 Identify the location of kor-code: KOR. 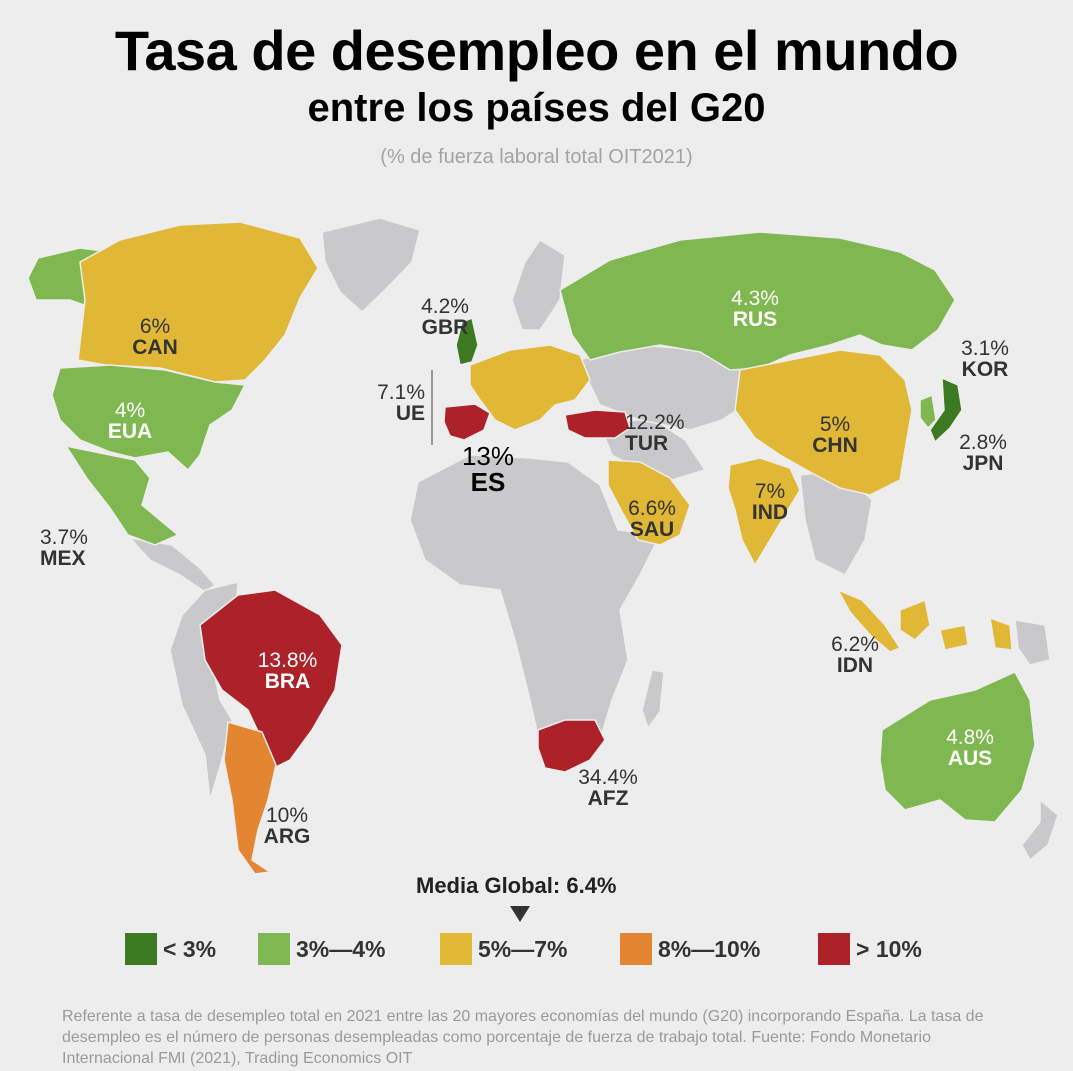
(985, 369).